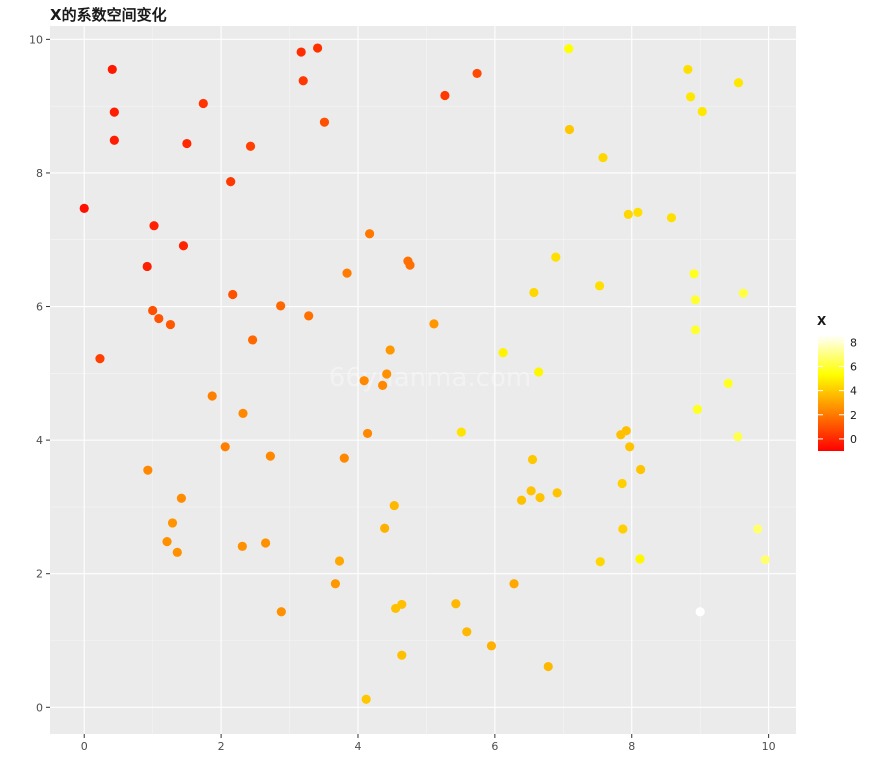 The height and width of the screenshot is (761, 870). What do you see at coordinates (428, 743) in the screenshot?
I see `x-axis: 0 2 4 6 8 10` at bounding box center [428, 743].